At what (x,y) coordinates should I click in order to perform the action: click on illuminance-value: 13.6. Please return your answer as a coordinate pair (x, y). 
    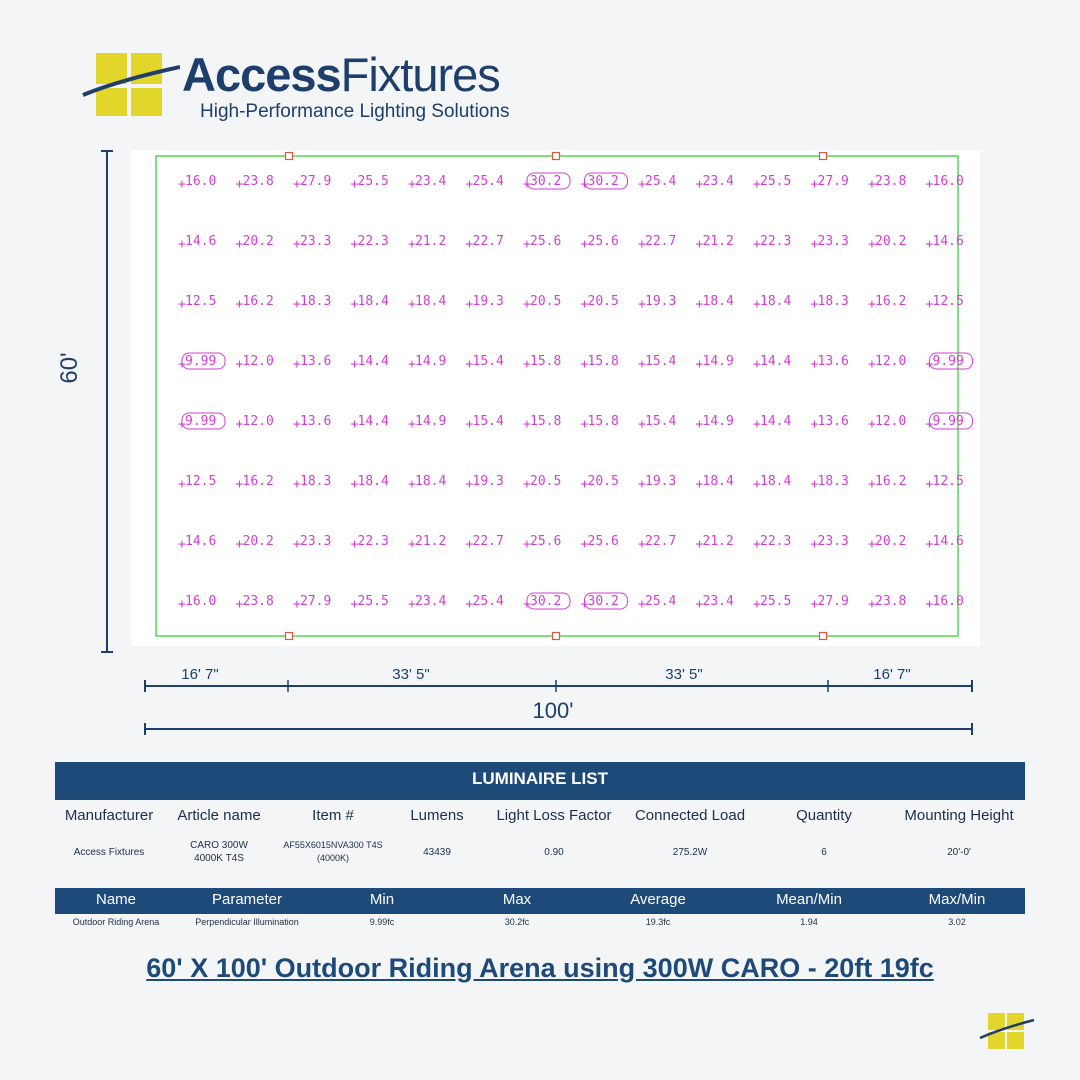
    Looking at the image, I should click on (833, 421).